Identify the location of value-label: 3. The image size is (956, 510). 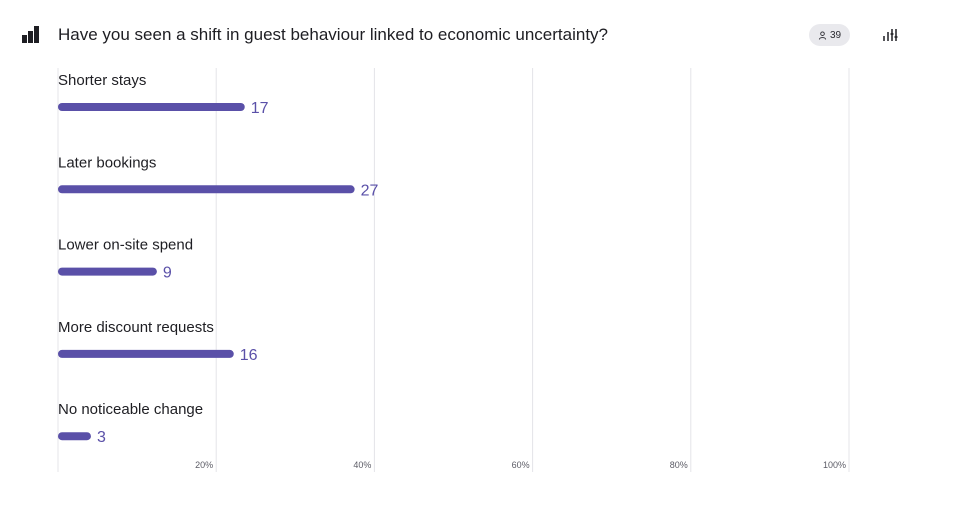
(101, 437).